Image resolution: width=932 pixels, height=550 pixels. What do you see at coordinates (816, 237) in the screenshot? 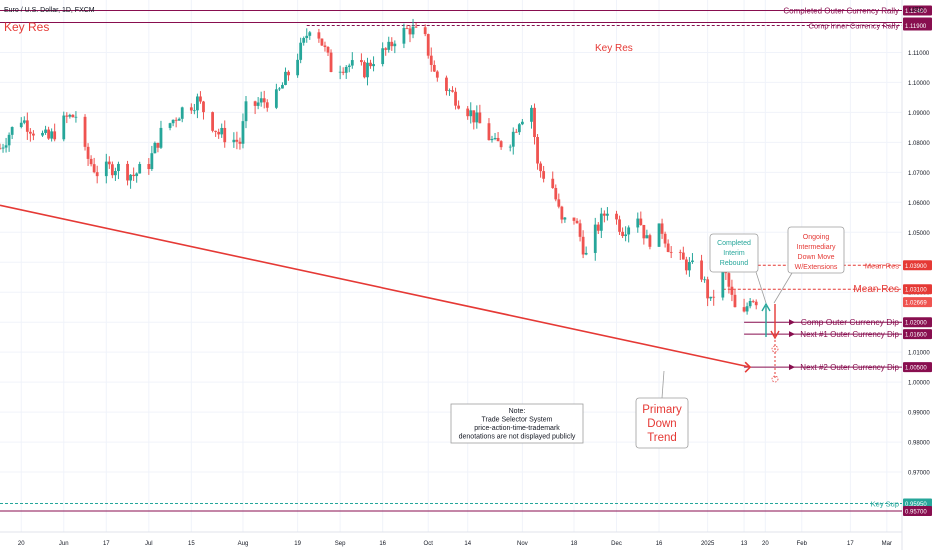
I see `ongoing-callout-text: Ongoing` at bounding box center [816, 237].